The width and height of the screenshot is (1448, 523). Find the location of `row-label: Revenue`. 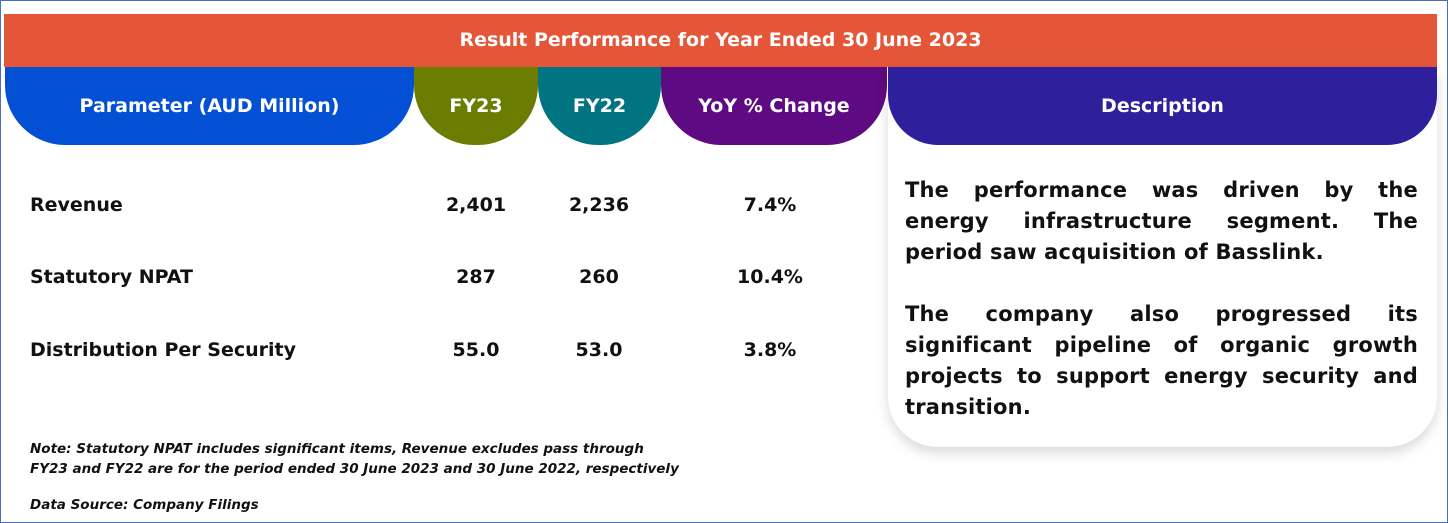

row-label: Revenue is located at coordinates (76, 205).